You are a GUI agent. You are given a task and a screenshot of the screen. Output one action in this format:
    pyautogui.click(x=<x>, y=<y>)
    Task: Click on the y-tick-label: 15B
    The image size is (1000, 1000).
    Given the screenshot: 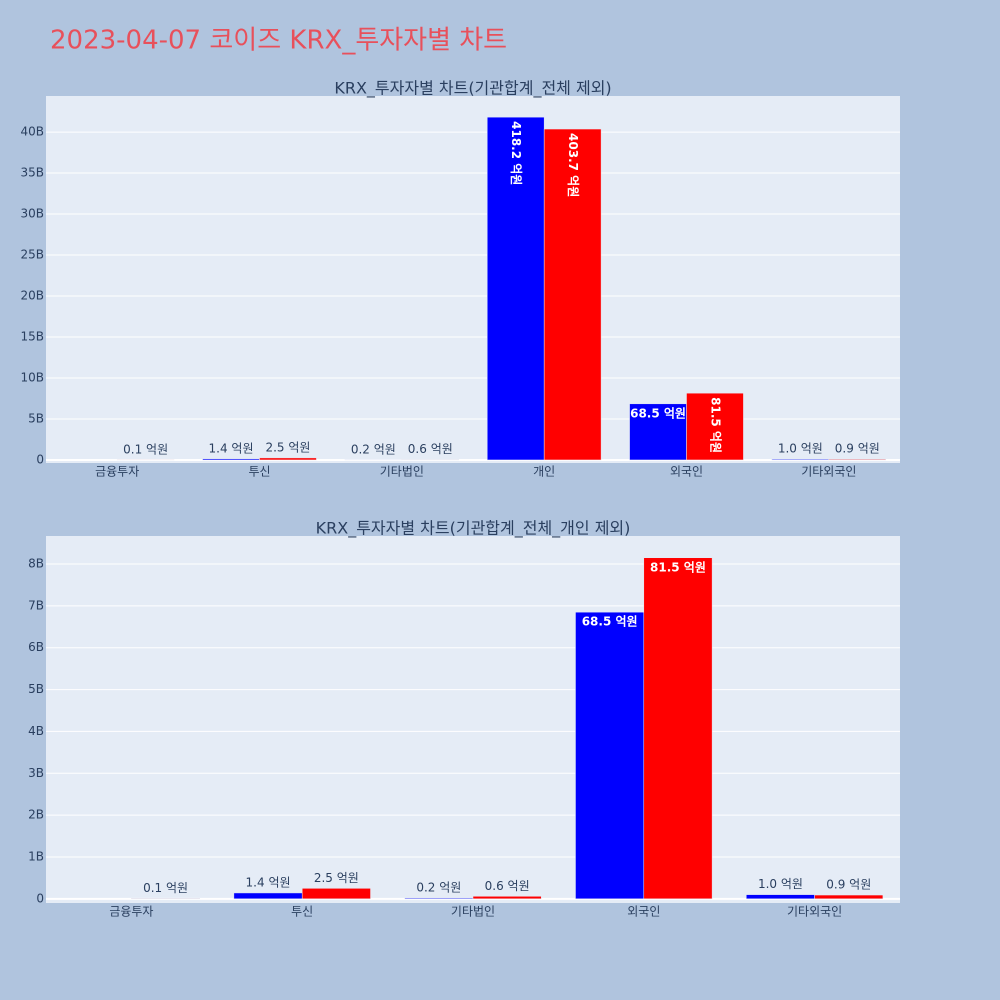 What is the action you would take?
    pyautogui.click(x=32, y=337)
    